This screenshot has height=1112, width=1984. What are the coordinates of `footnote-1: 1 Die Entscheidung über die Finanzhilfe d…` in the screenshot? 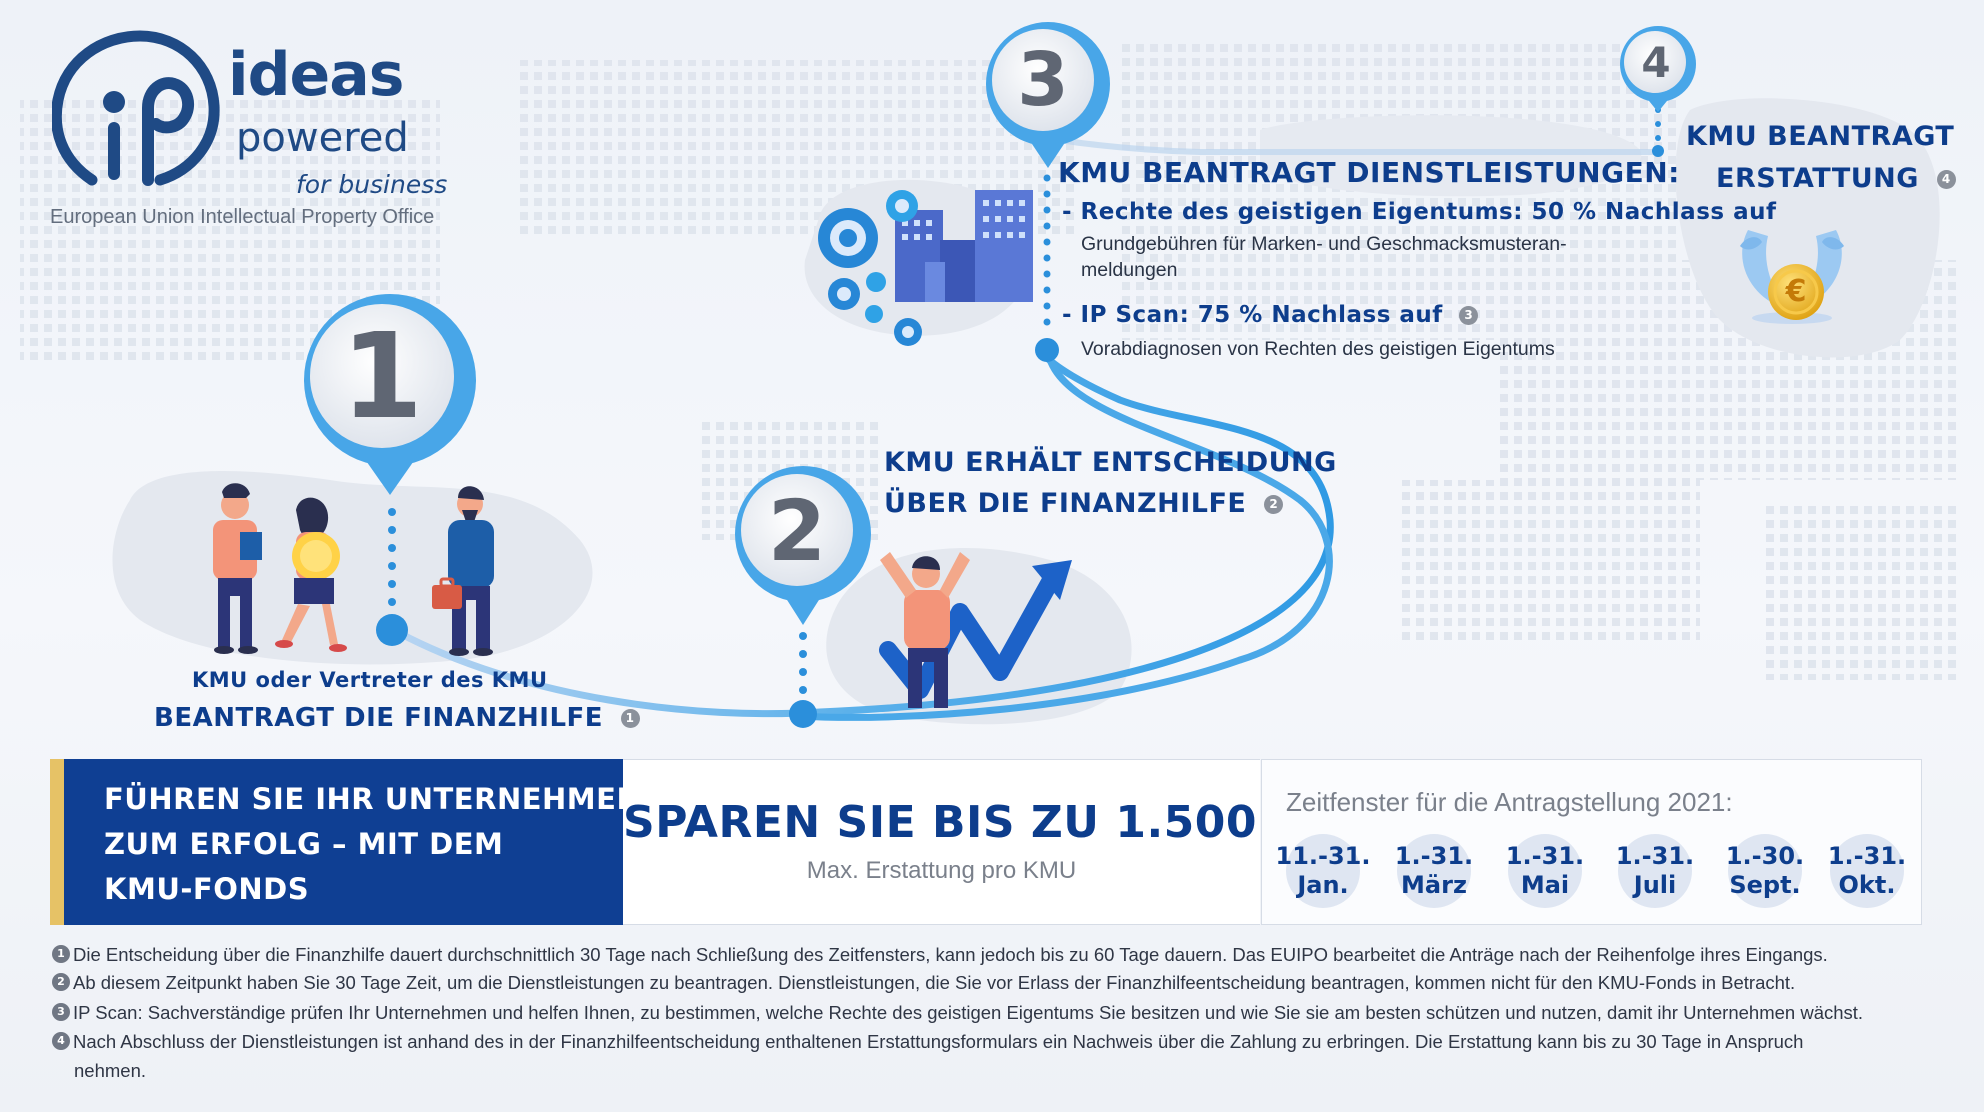 It's located at (940, 954).